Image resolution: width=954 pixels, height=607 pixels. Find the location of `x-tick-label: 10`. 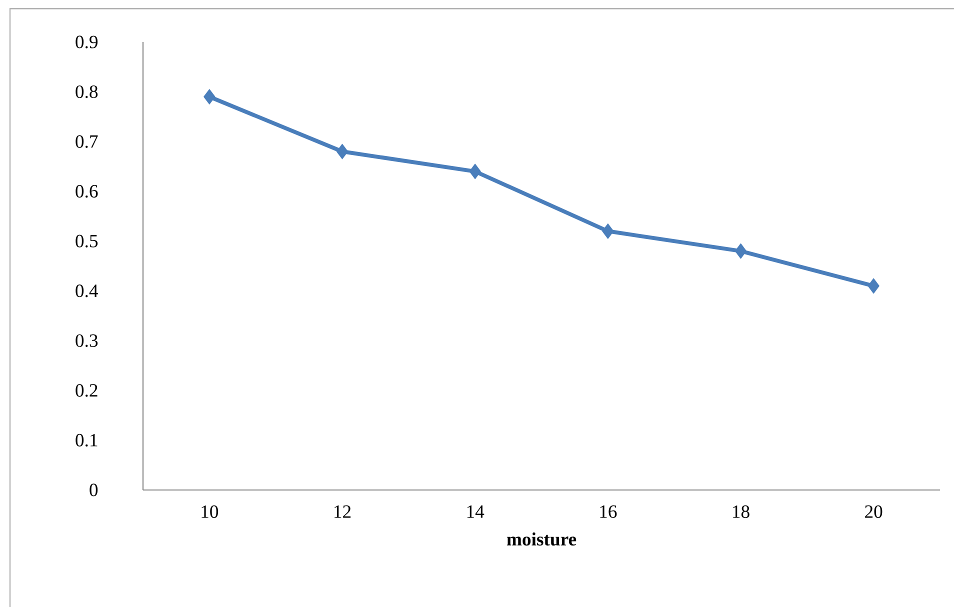

x-tick-label: 10 is located at coordinates (210, 511).